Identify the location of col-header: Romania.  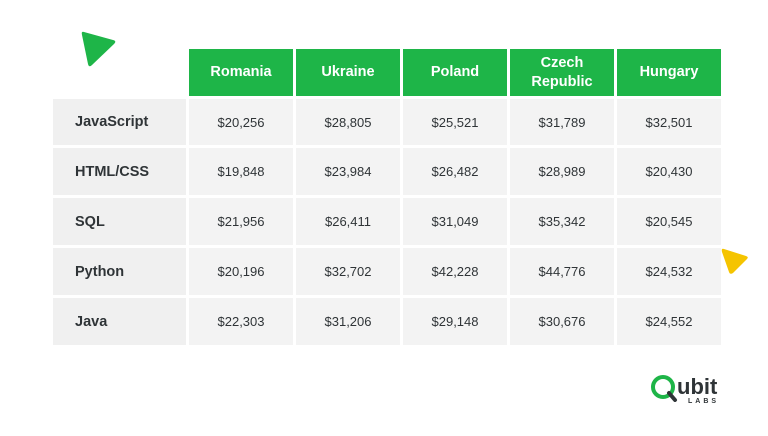
(241, 72).